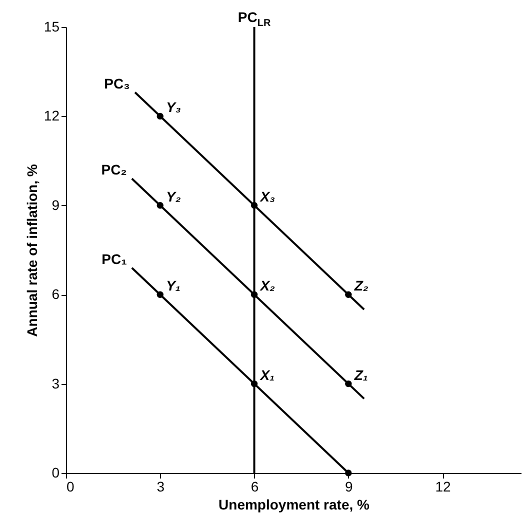  What do you see at coordinates (115, 258) in the screenshot?
I see `series-label: PC₁` at bounding box center [115, 258].